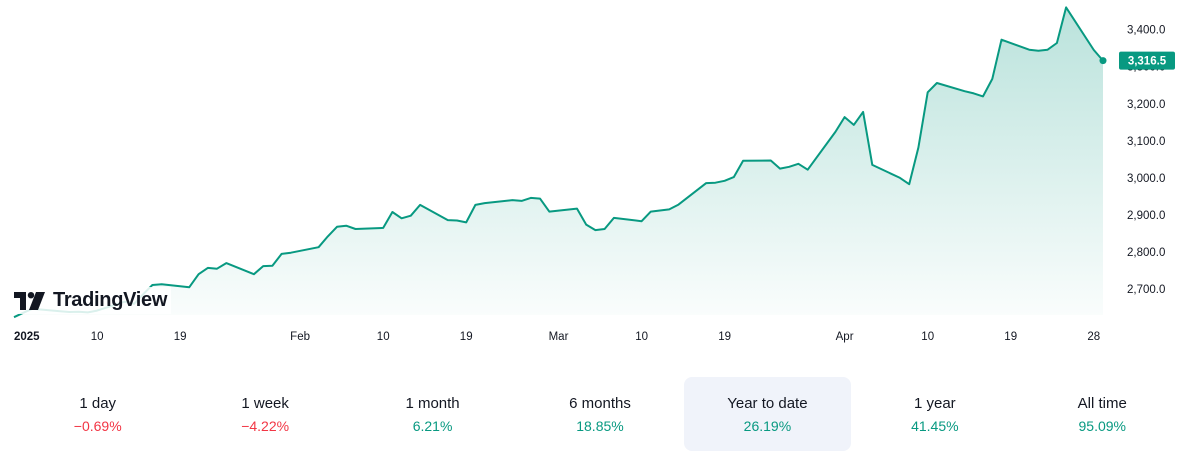 Image resolution: width=1200 pixels, height=460 pixels. What do you see at coordinates (845, 337) in the screenshot?
I see `x-tick-label: Apr` at bounding box center [845, 337].